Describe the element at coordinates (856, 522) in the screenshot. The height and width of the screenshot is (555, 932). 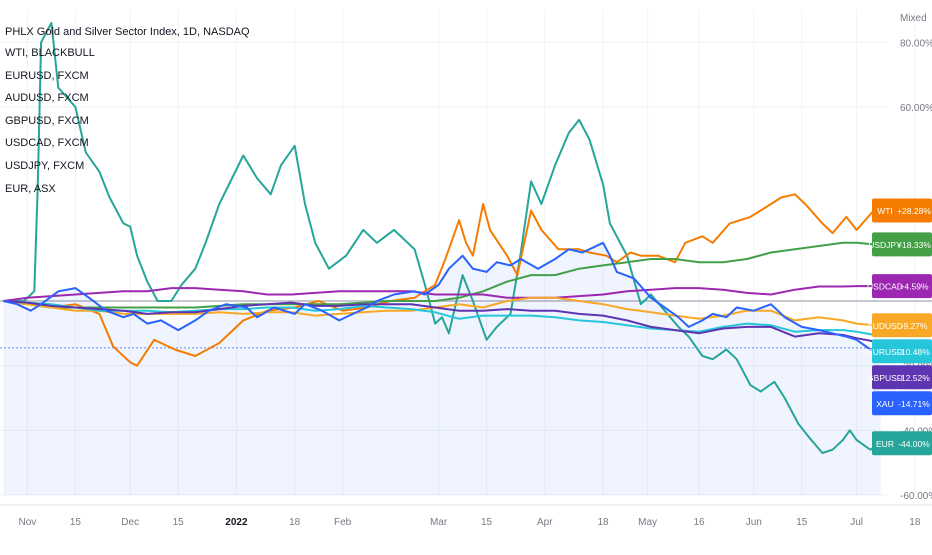
I see `x-tick-label: Jul` at that location.